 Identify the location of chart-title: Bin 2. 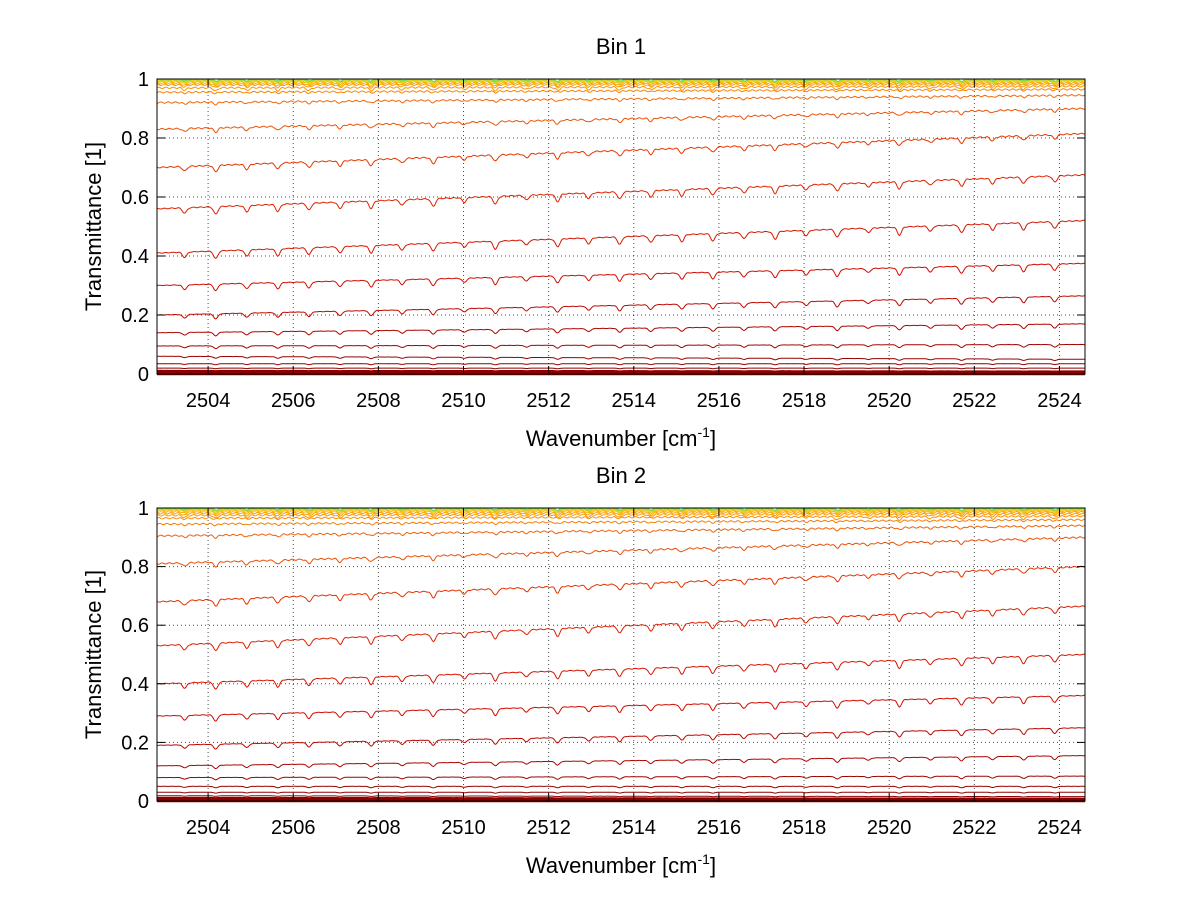
(621, 475).